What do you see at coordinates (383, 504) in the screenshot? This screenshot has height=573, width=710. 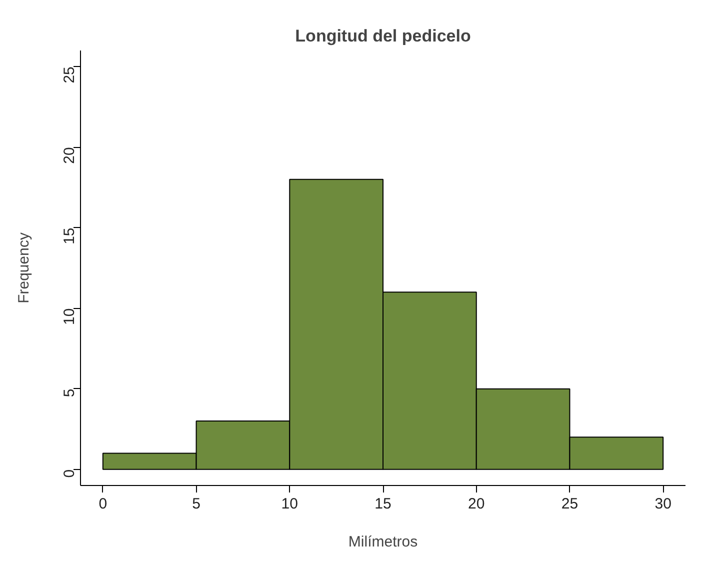 I see `x-tick-label: 15` at bounding box center [383, 504].